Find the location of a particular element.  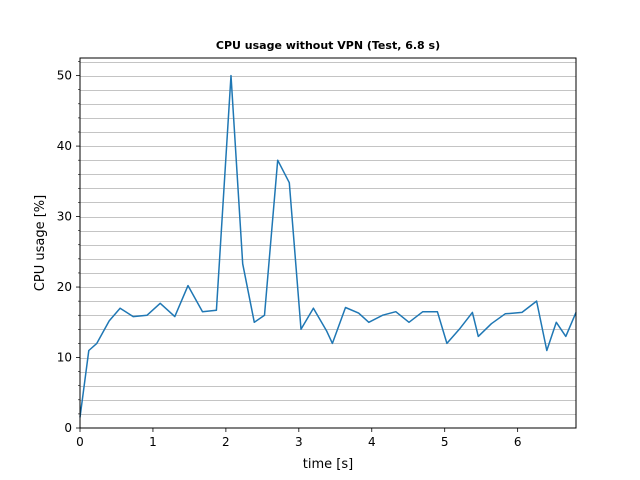

y-axis-label: CPU usage [%] is located at coordinates (40, 243).